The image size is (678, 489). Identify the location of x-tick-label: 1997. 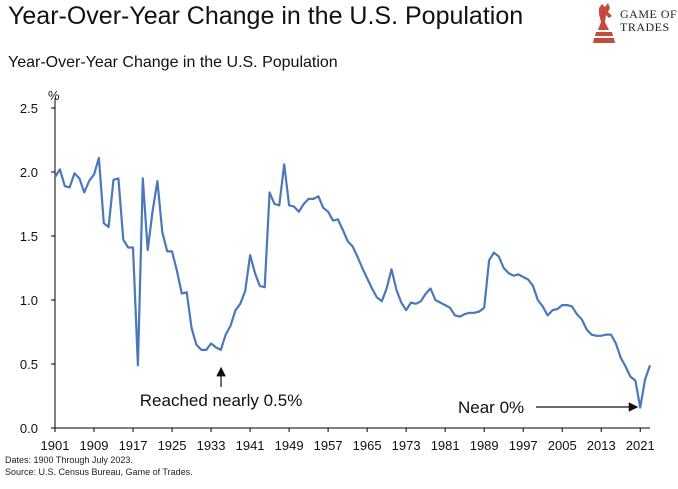
(523, 445).